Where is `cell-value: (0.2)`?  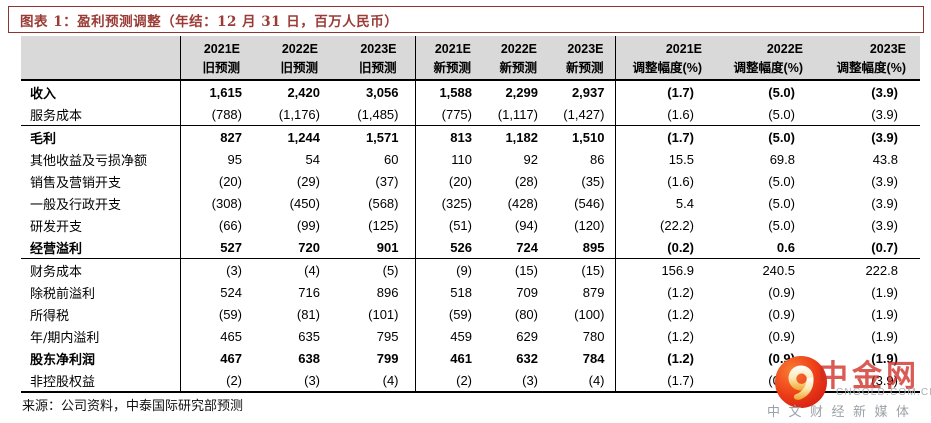 cell-value: (0.2) is located at coordinates (665, 247).